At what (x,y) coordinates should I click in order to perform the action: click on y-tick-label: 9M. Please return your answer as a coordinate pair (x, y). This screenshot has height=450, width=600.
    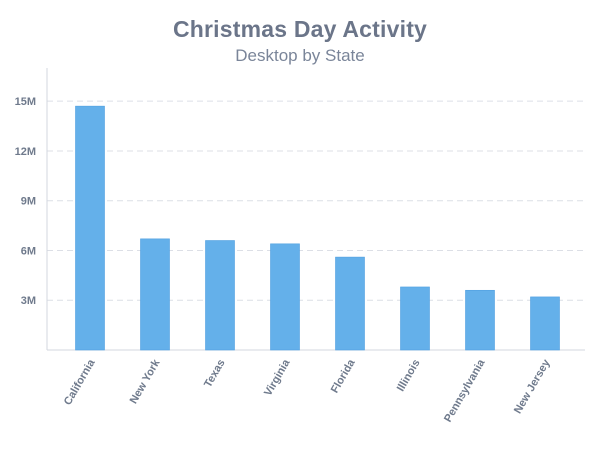
    Looking at the image, I should click on (28, 202).